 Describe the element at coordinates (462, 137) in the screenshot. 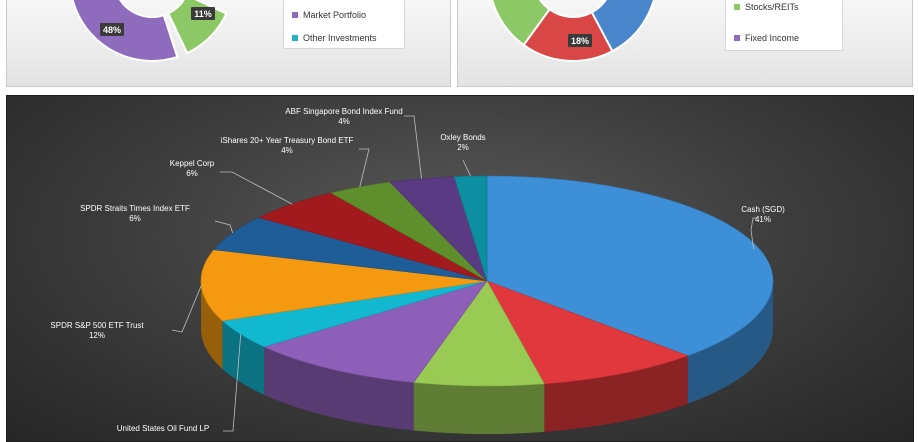

I see `pie-label-name: Oxley Bonds` at that location.